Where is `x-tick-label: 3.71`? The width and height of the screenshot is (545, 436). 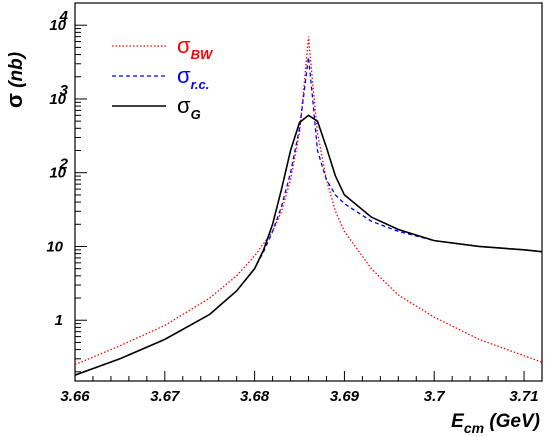 x-tick-label: 3.71 is located at coordinates (523, 396).